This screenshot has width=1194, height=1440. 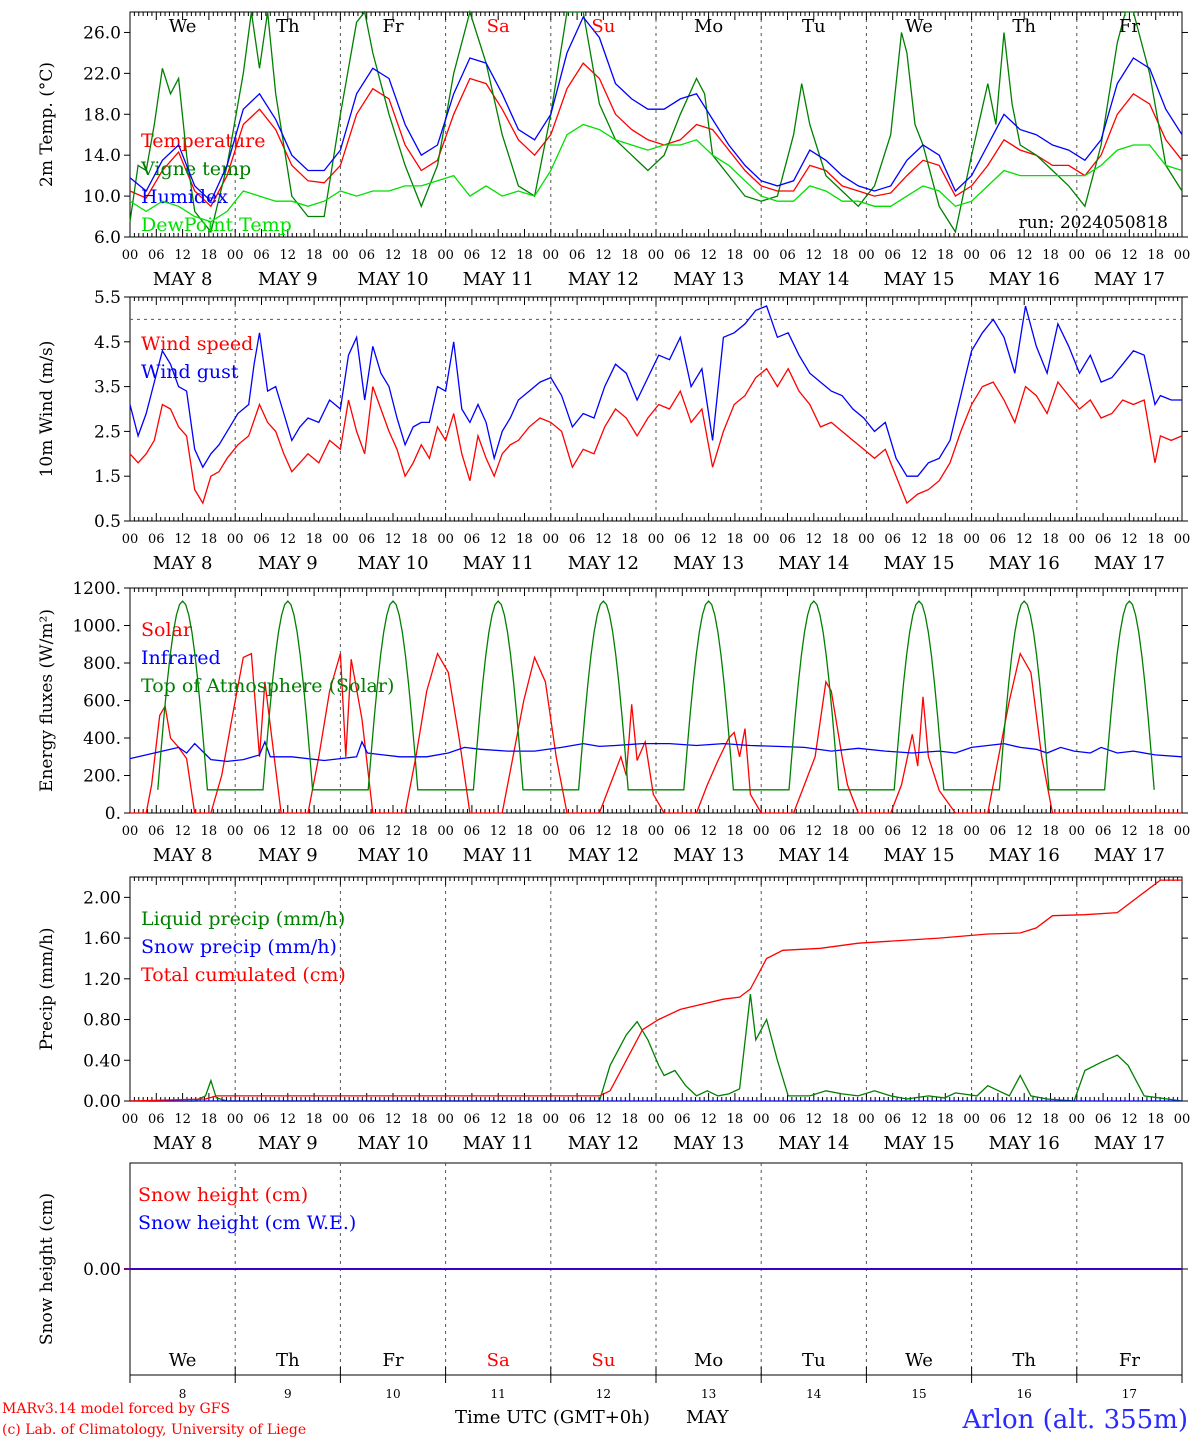 What do you see at coordinates (392, 1394) in the screenshot?
I see `day-number: 10` at bounding box center [392, 1394].